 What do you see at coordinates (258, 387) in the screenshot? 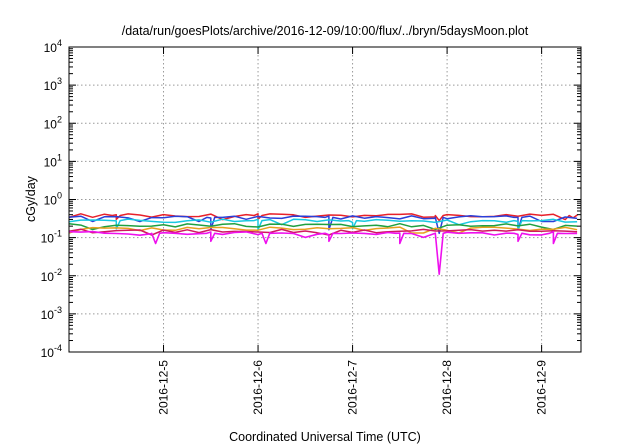
I see `x-tick-label: 2016-12-6` at bounding box center [258, 387].